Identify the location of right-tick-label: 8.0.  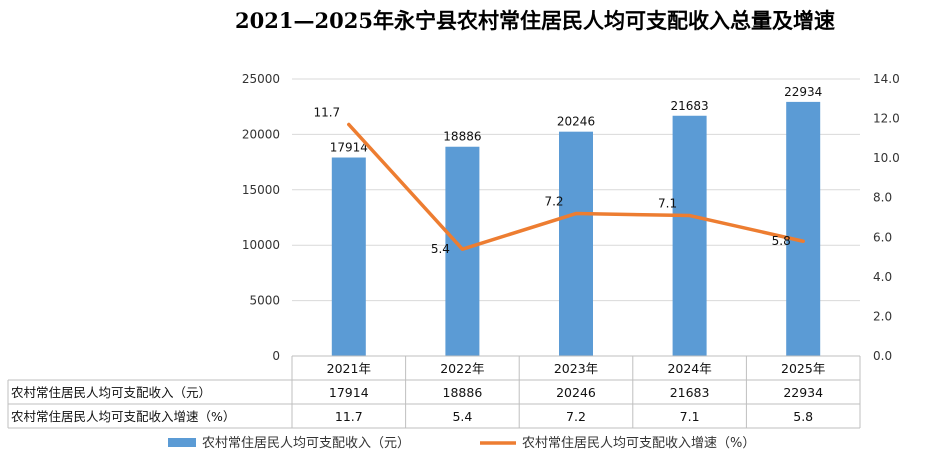
(882, 198).